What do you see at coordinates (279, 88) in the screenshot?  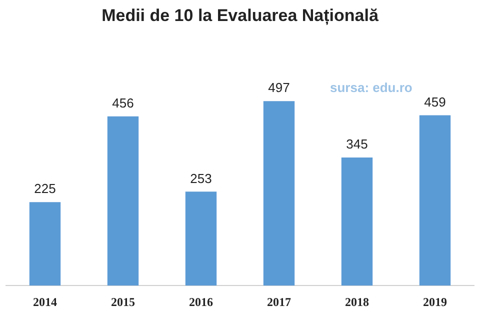 I see `data-label: 497` at bounding box center [279, 88].